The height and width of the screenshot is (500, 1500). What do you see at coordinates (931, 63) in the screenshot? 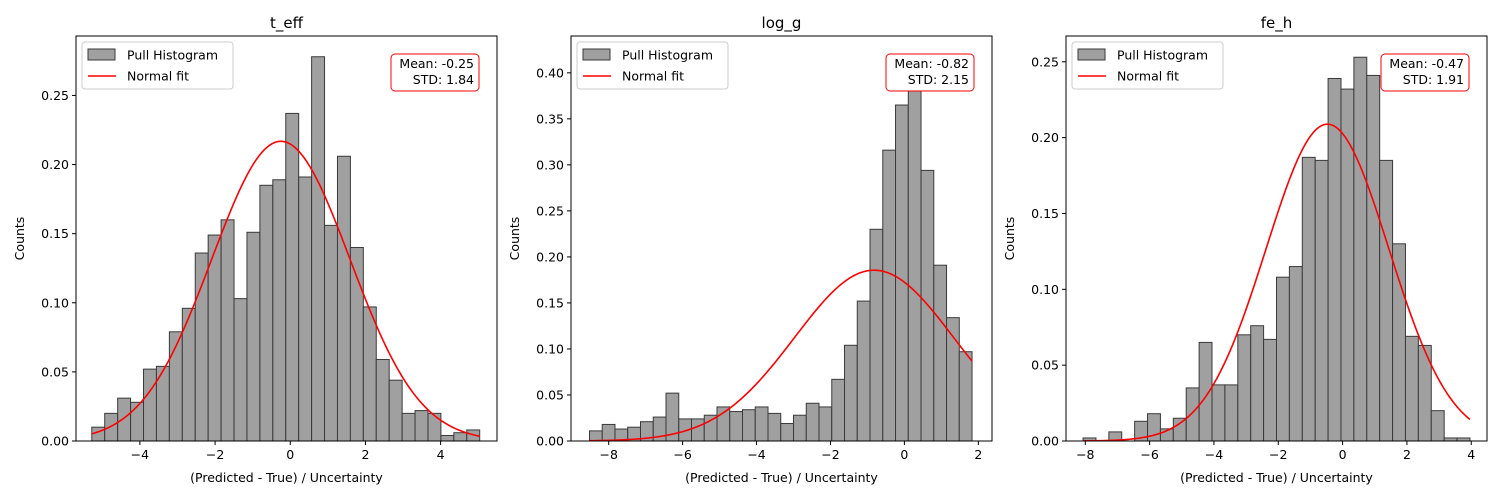
I see `stats-mean: Mean: -0.82` at bounding box center [931, 63].